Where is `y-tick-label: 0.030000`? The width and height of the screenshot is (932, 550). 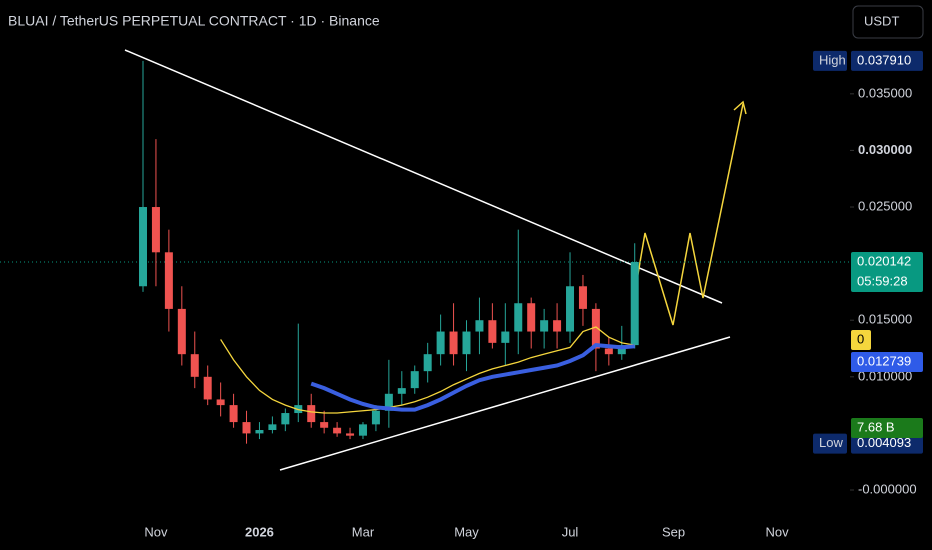
y-tick-label: 0.030000 is located at coordinates (885, 149).